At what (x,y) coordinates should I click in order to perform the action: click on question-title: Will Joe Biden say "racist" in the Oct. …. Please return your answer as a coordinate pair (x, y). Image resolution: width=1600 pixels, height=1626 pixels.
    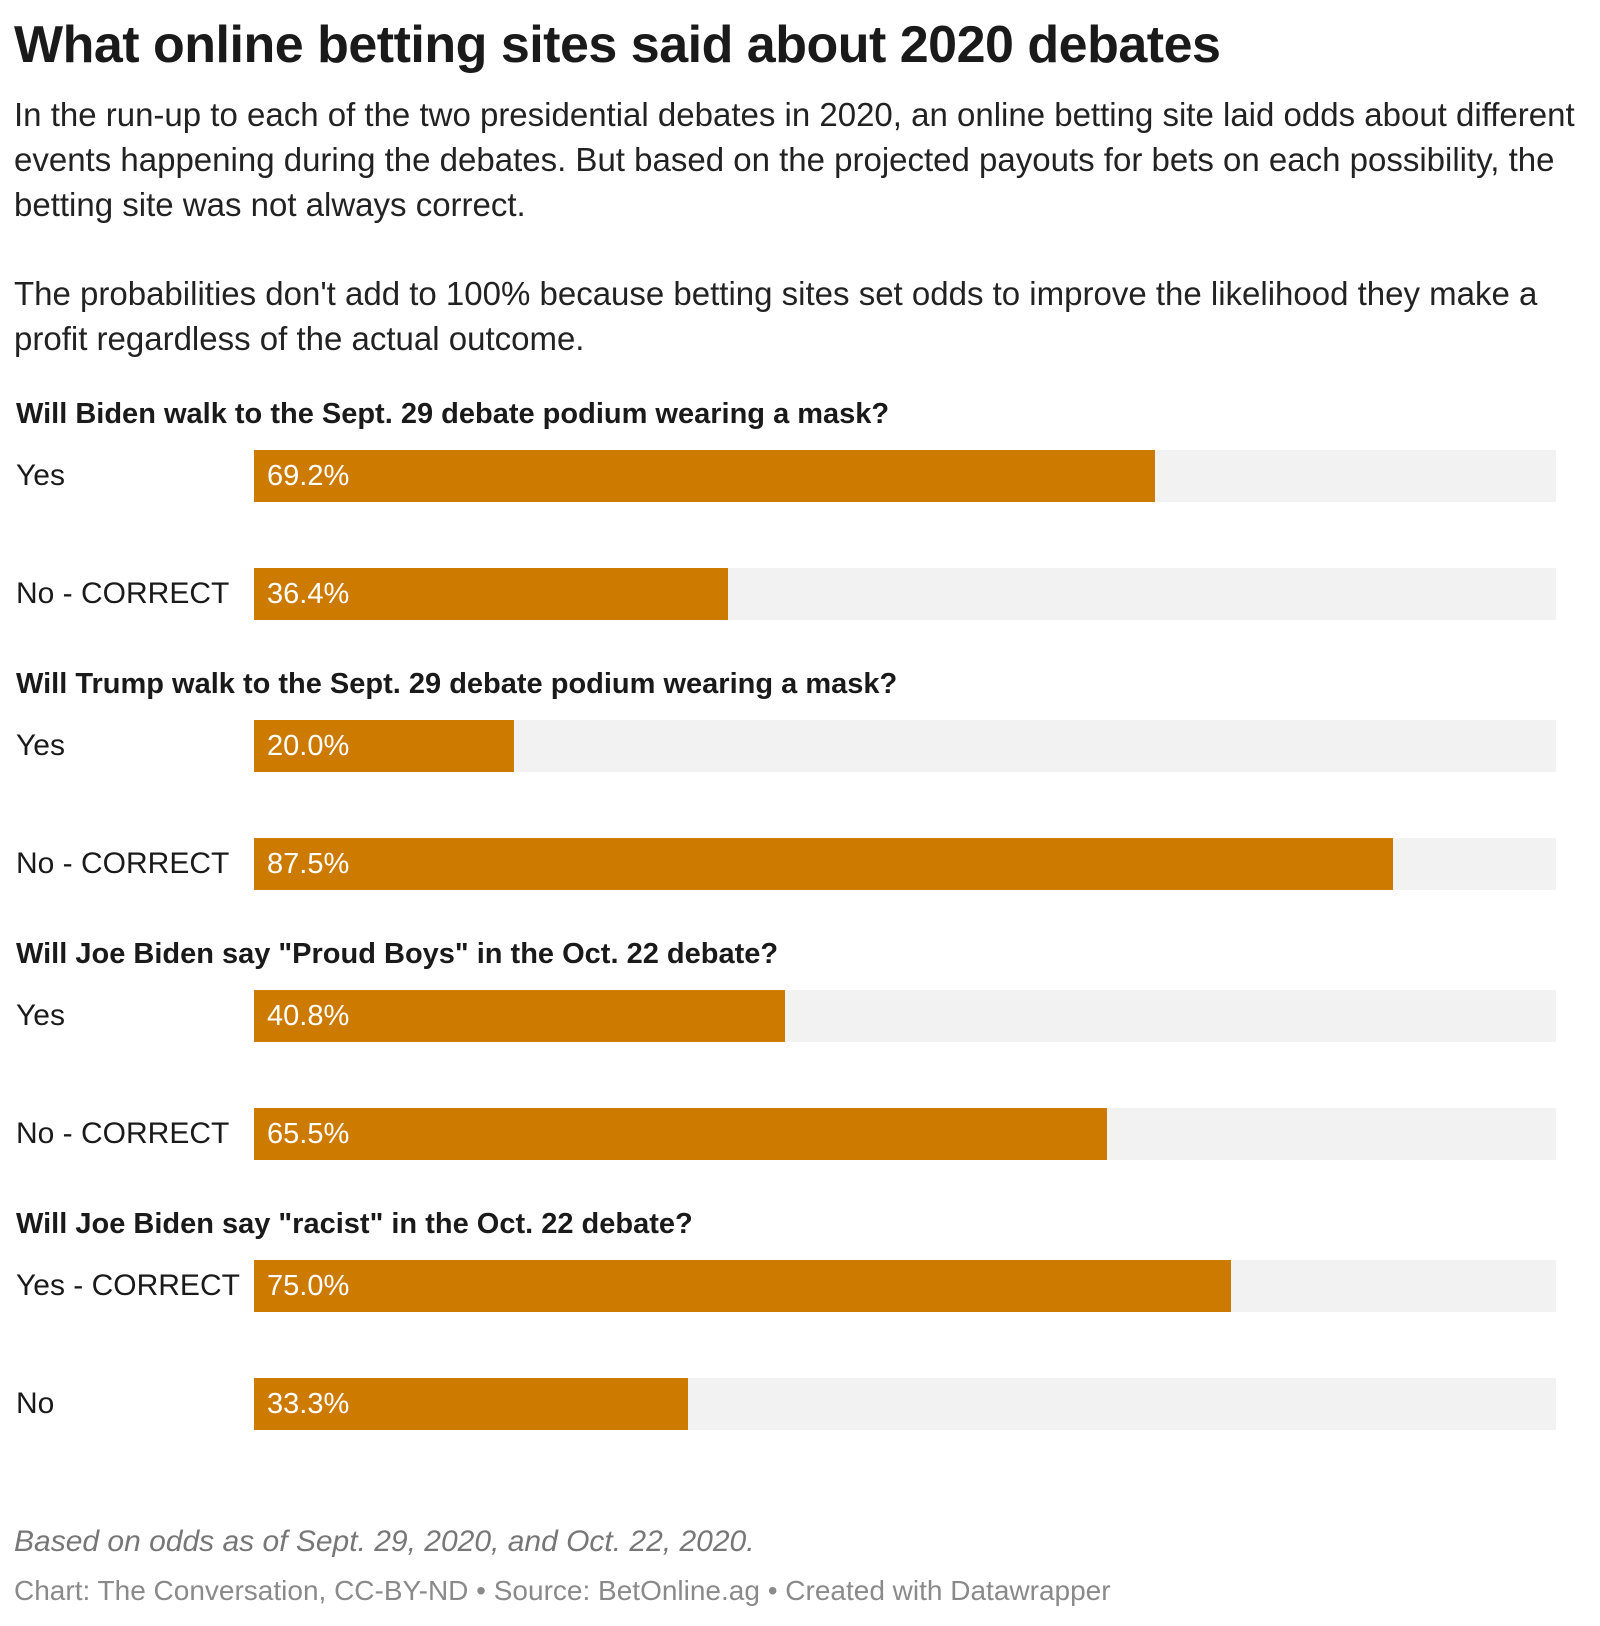
    Looking at the image, I should click on (354, 1224).